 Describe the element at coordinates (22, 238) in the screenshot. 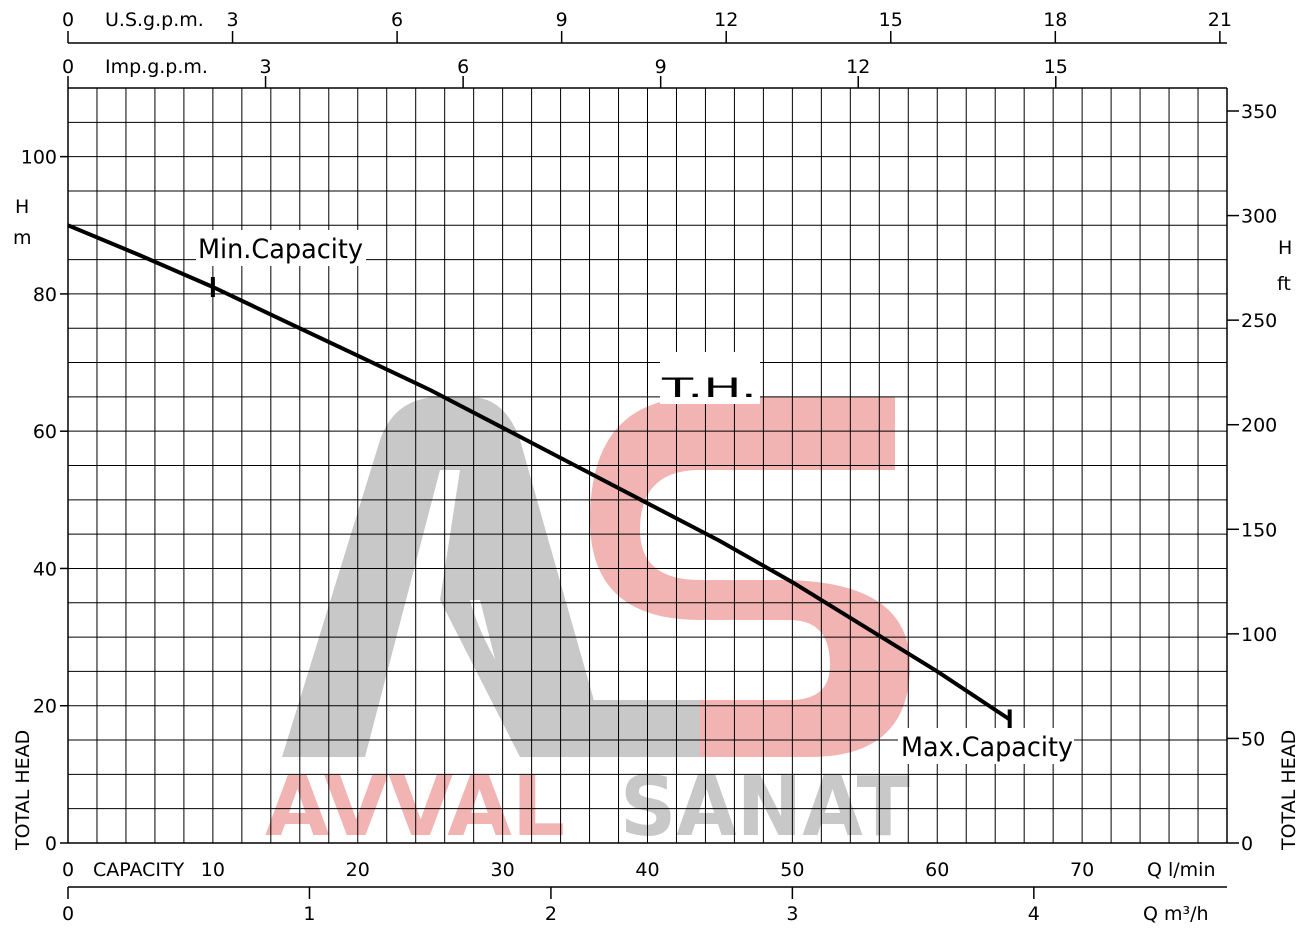

I see `left-axis-unit: m` at that location.